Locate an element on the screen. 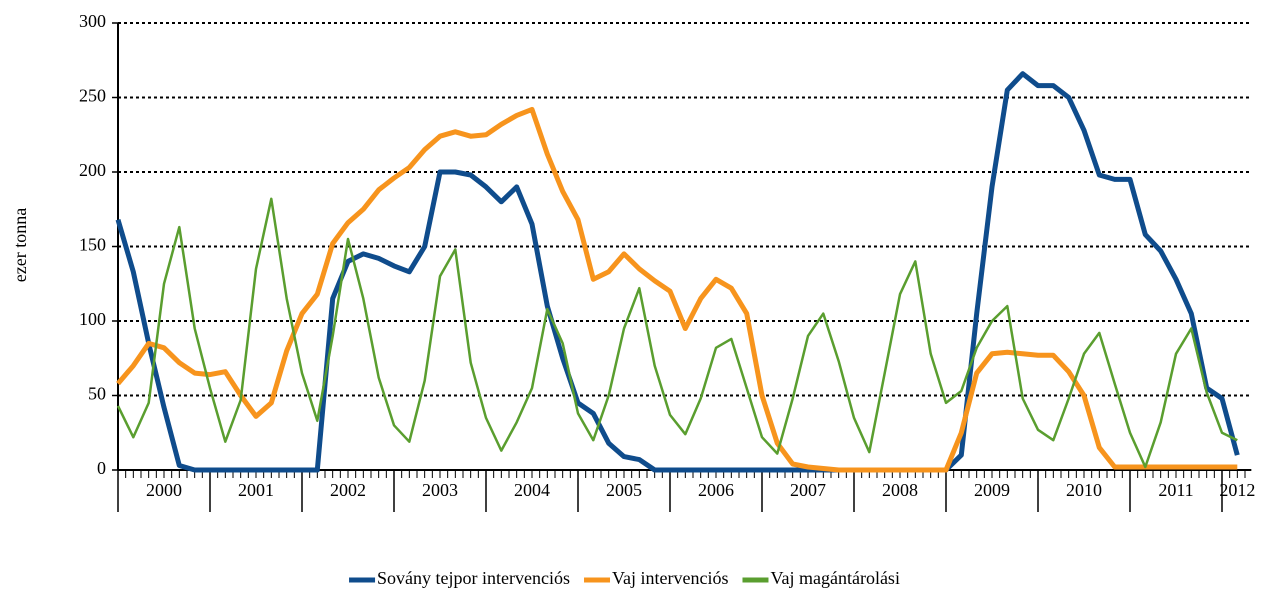 This screenshot has width=1263, height=598. legend-item: Sovány tejpor intervenciós is located at coordinates (459, 578).